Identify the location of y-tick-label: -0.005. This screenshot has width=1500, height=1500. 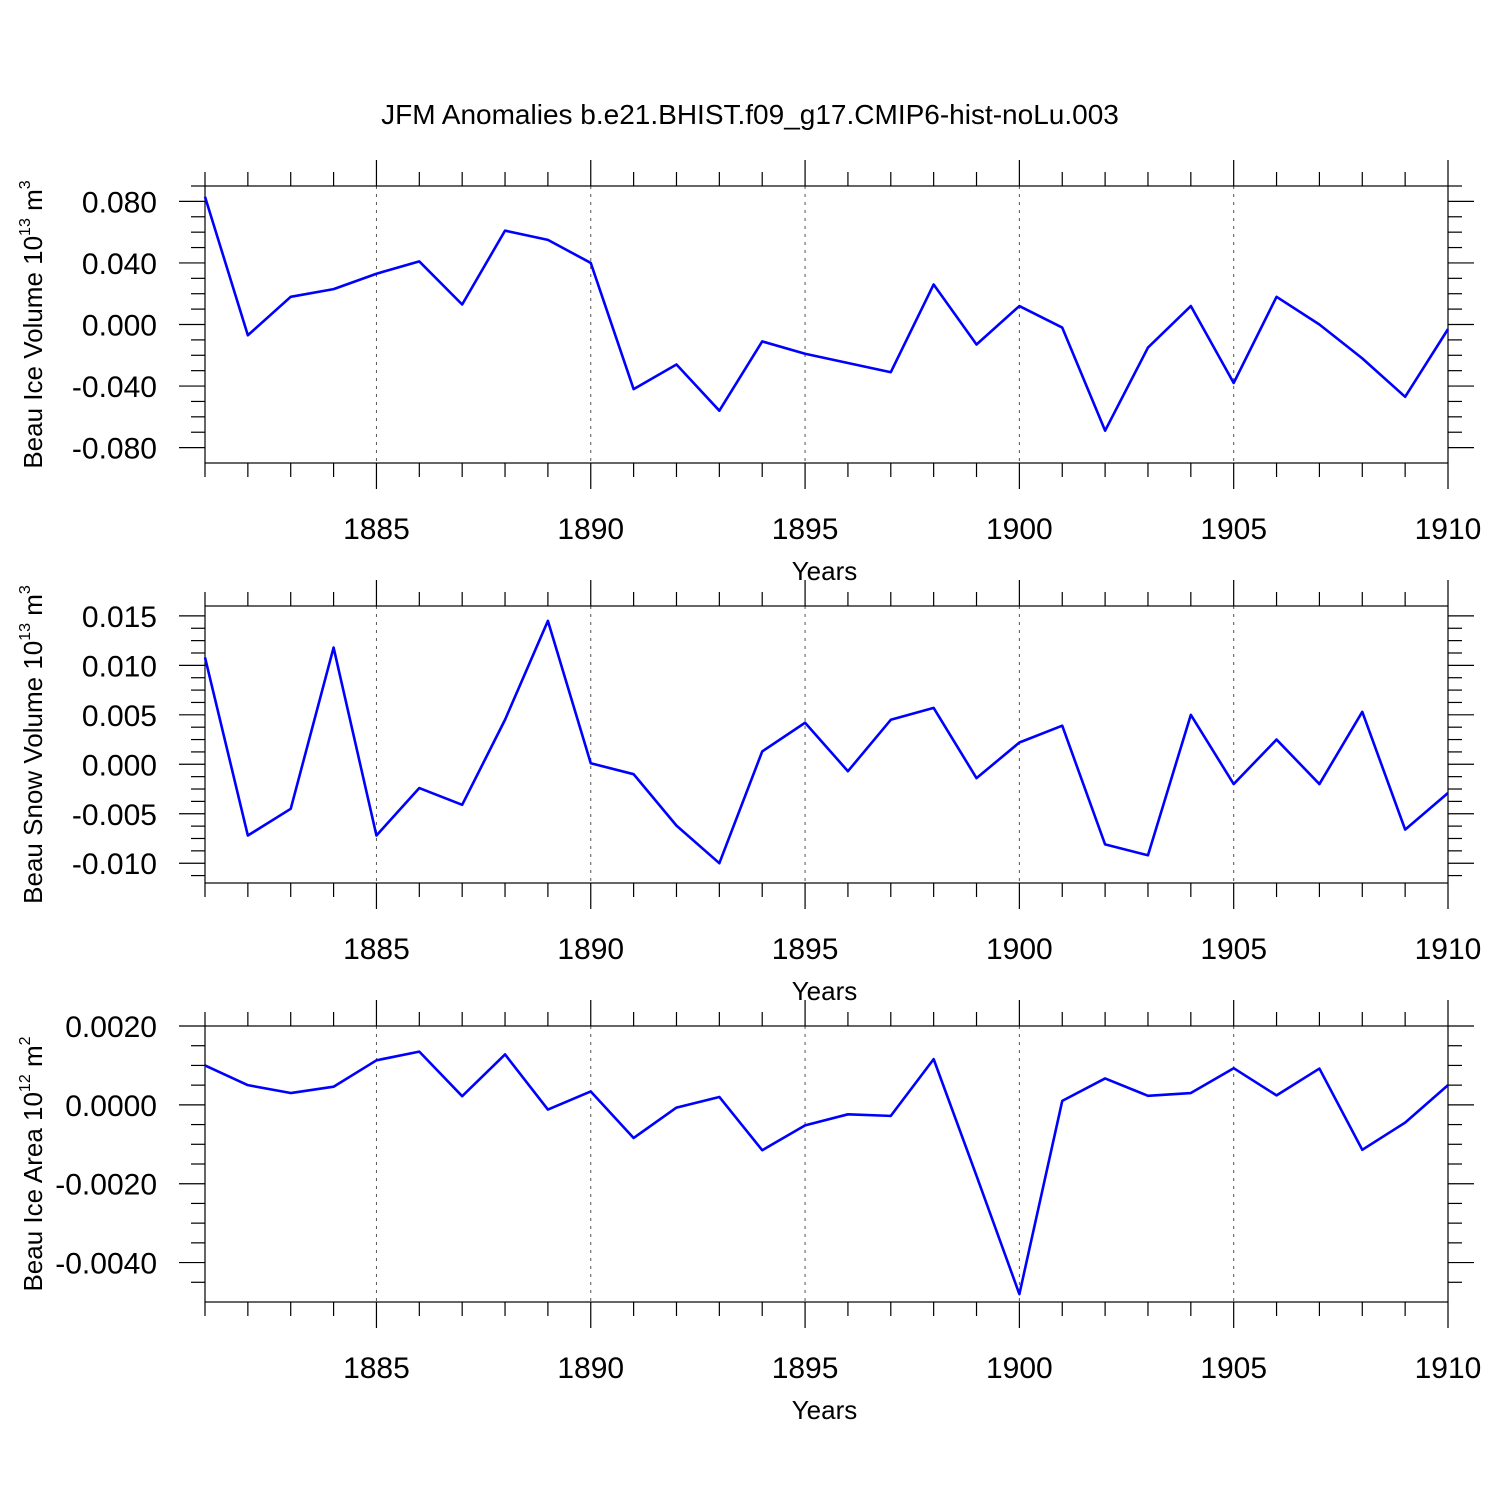
(114, 815).